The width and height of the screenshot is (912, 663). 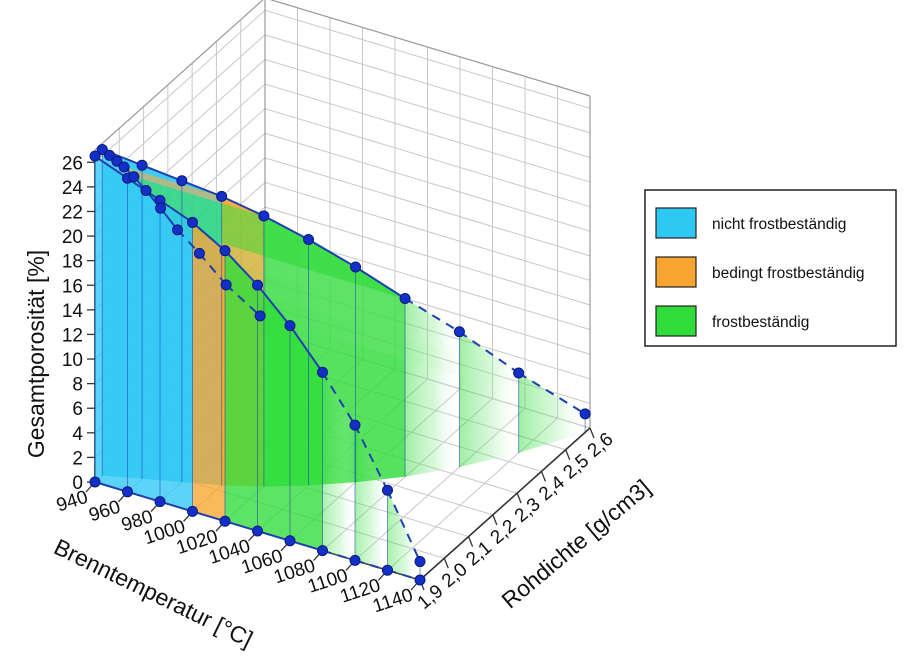 I want to click on x-tick-label: 960, so click(x=104, y=512).